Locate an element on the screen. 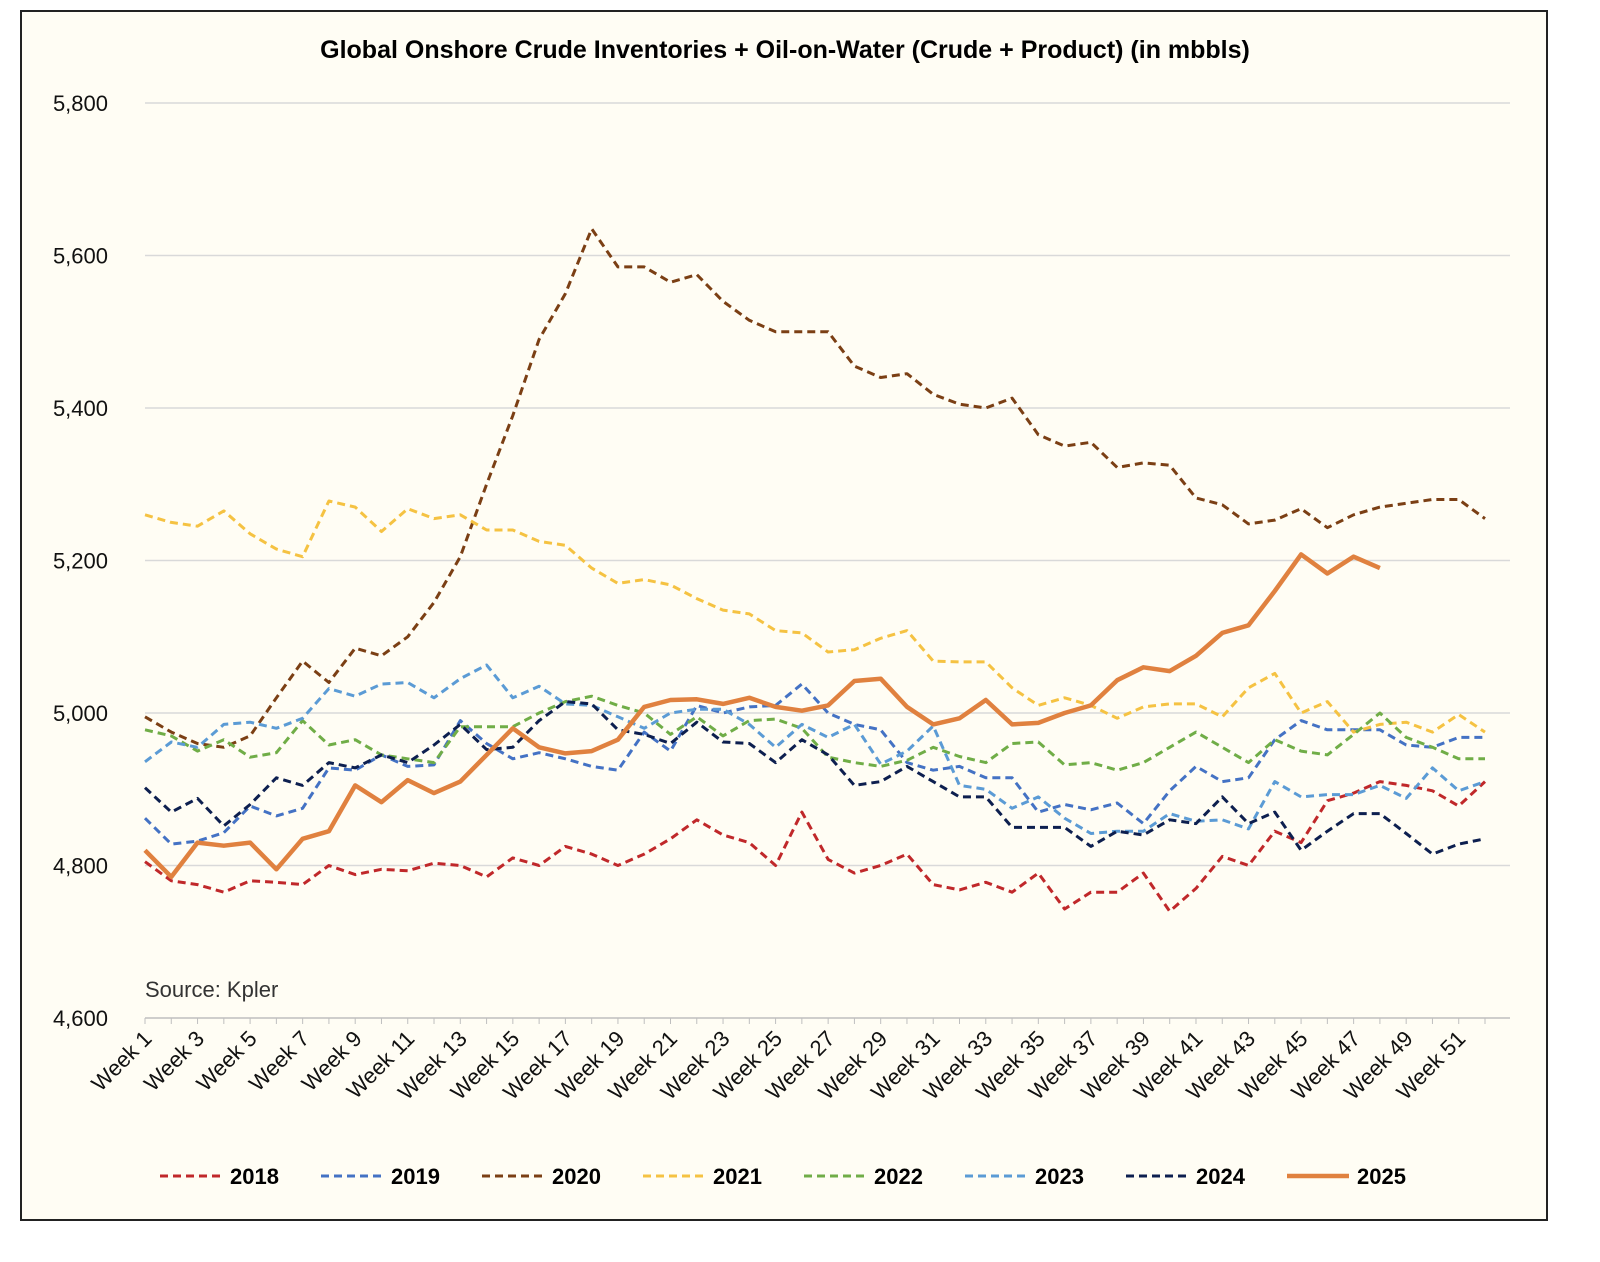  series-line-2022 is located at coordinates (814, 733).